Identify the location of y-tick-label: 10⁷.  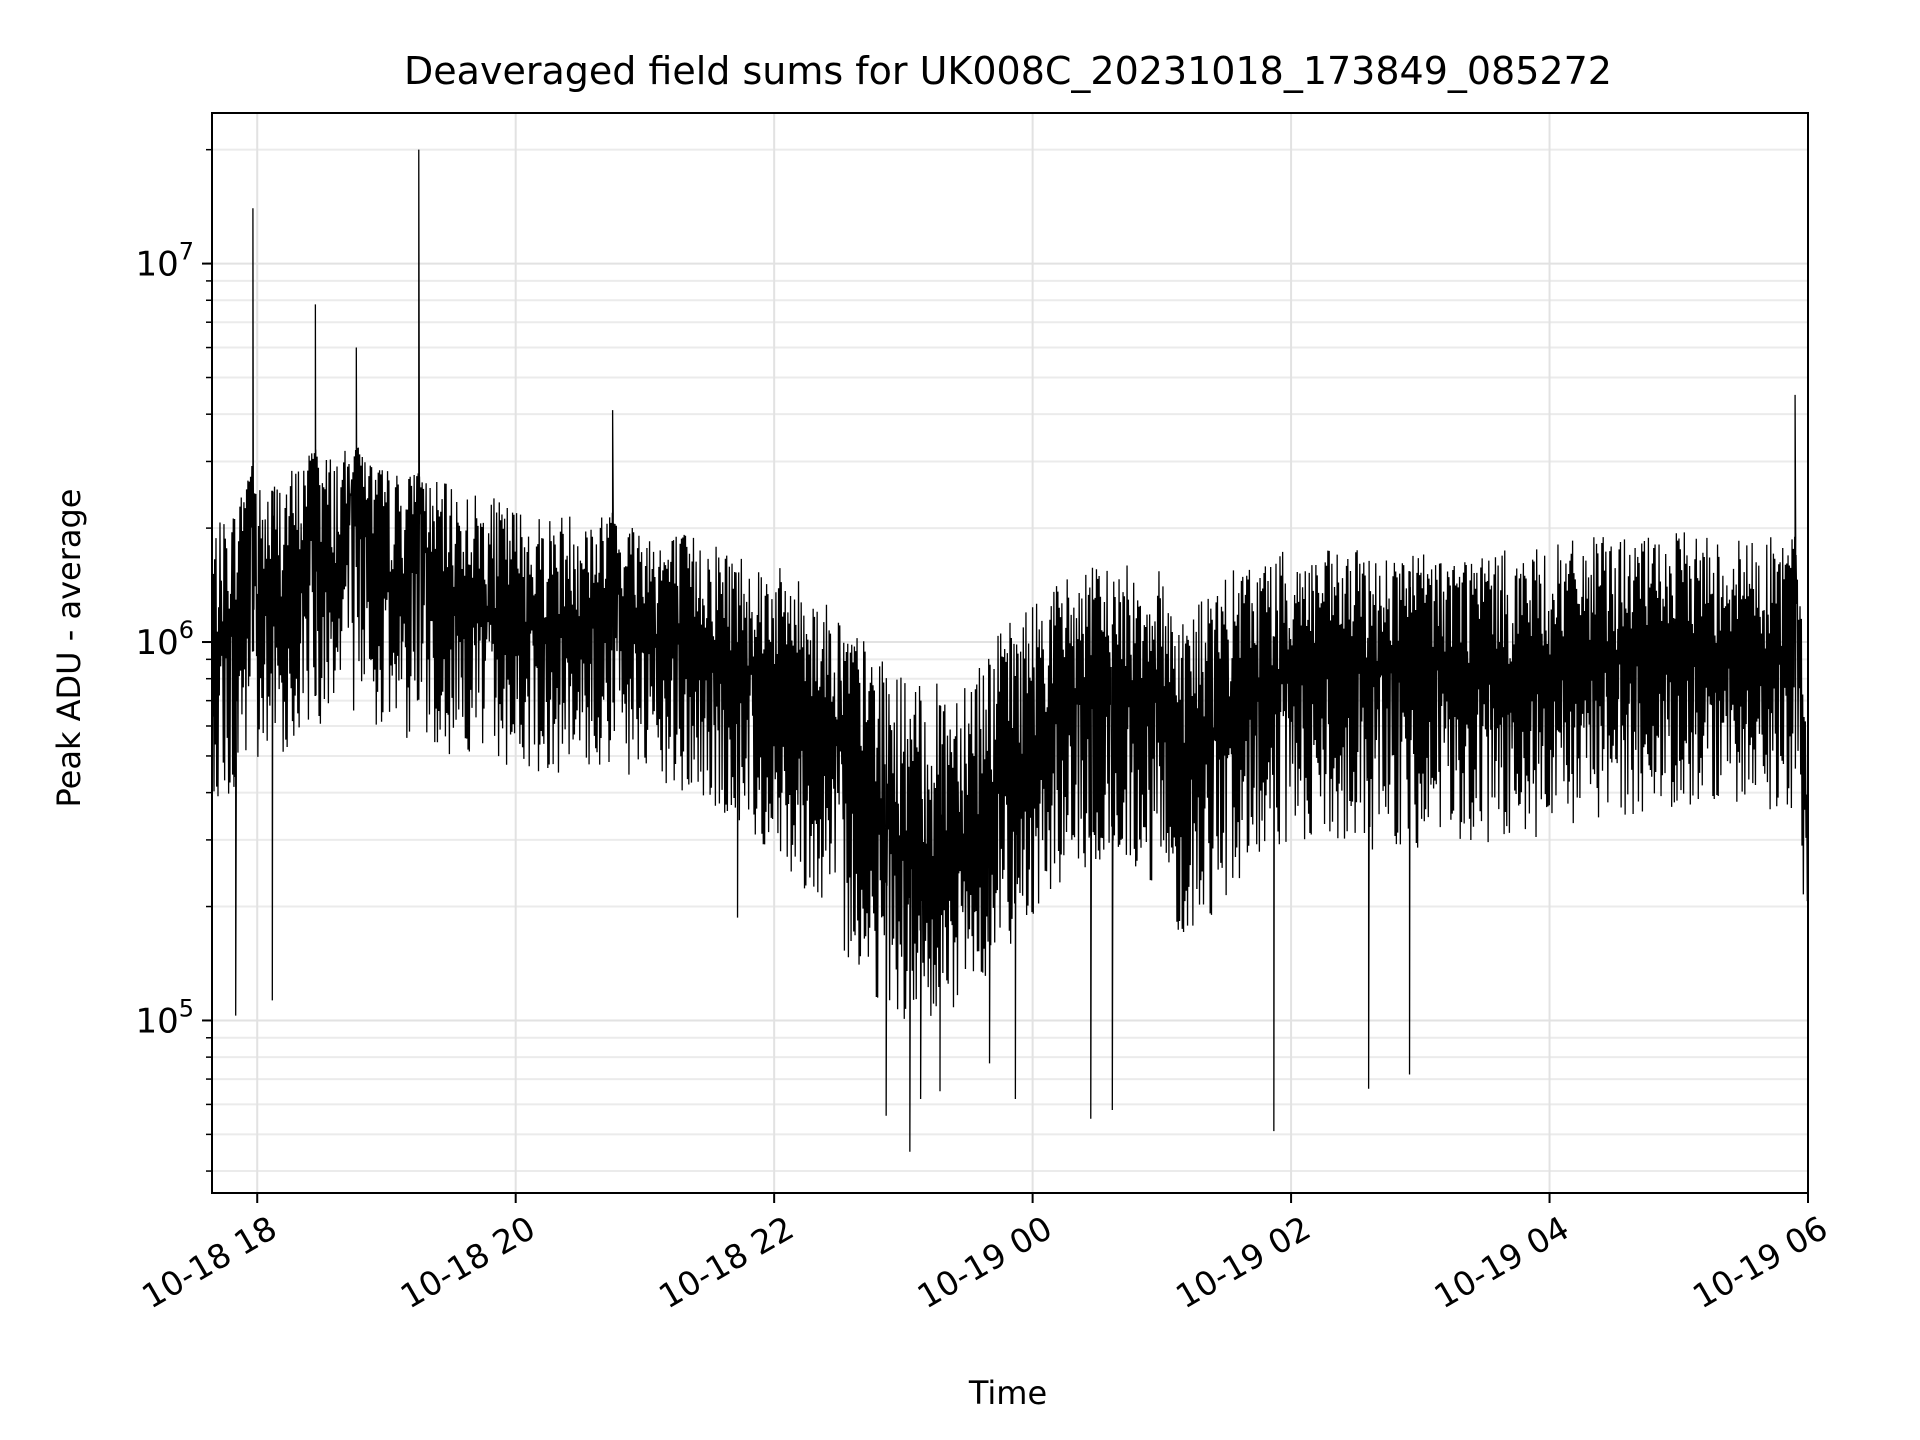
(164, 261).